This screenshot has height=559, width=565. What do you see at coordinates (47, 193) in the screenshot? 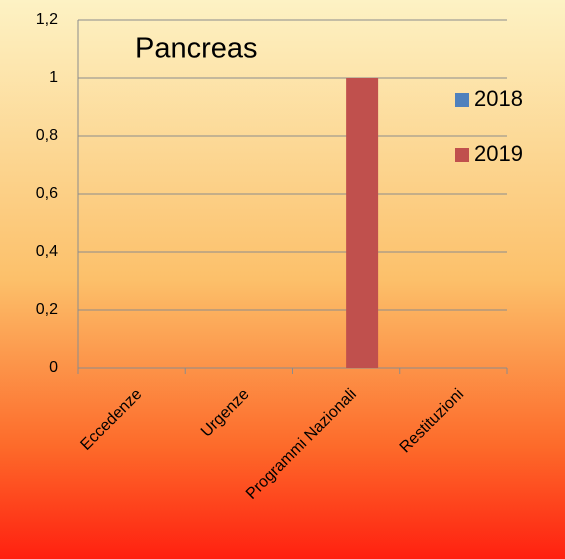
I see `y-tick-label: 0,6` at bounding box center [47, 193].